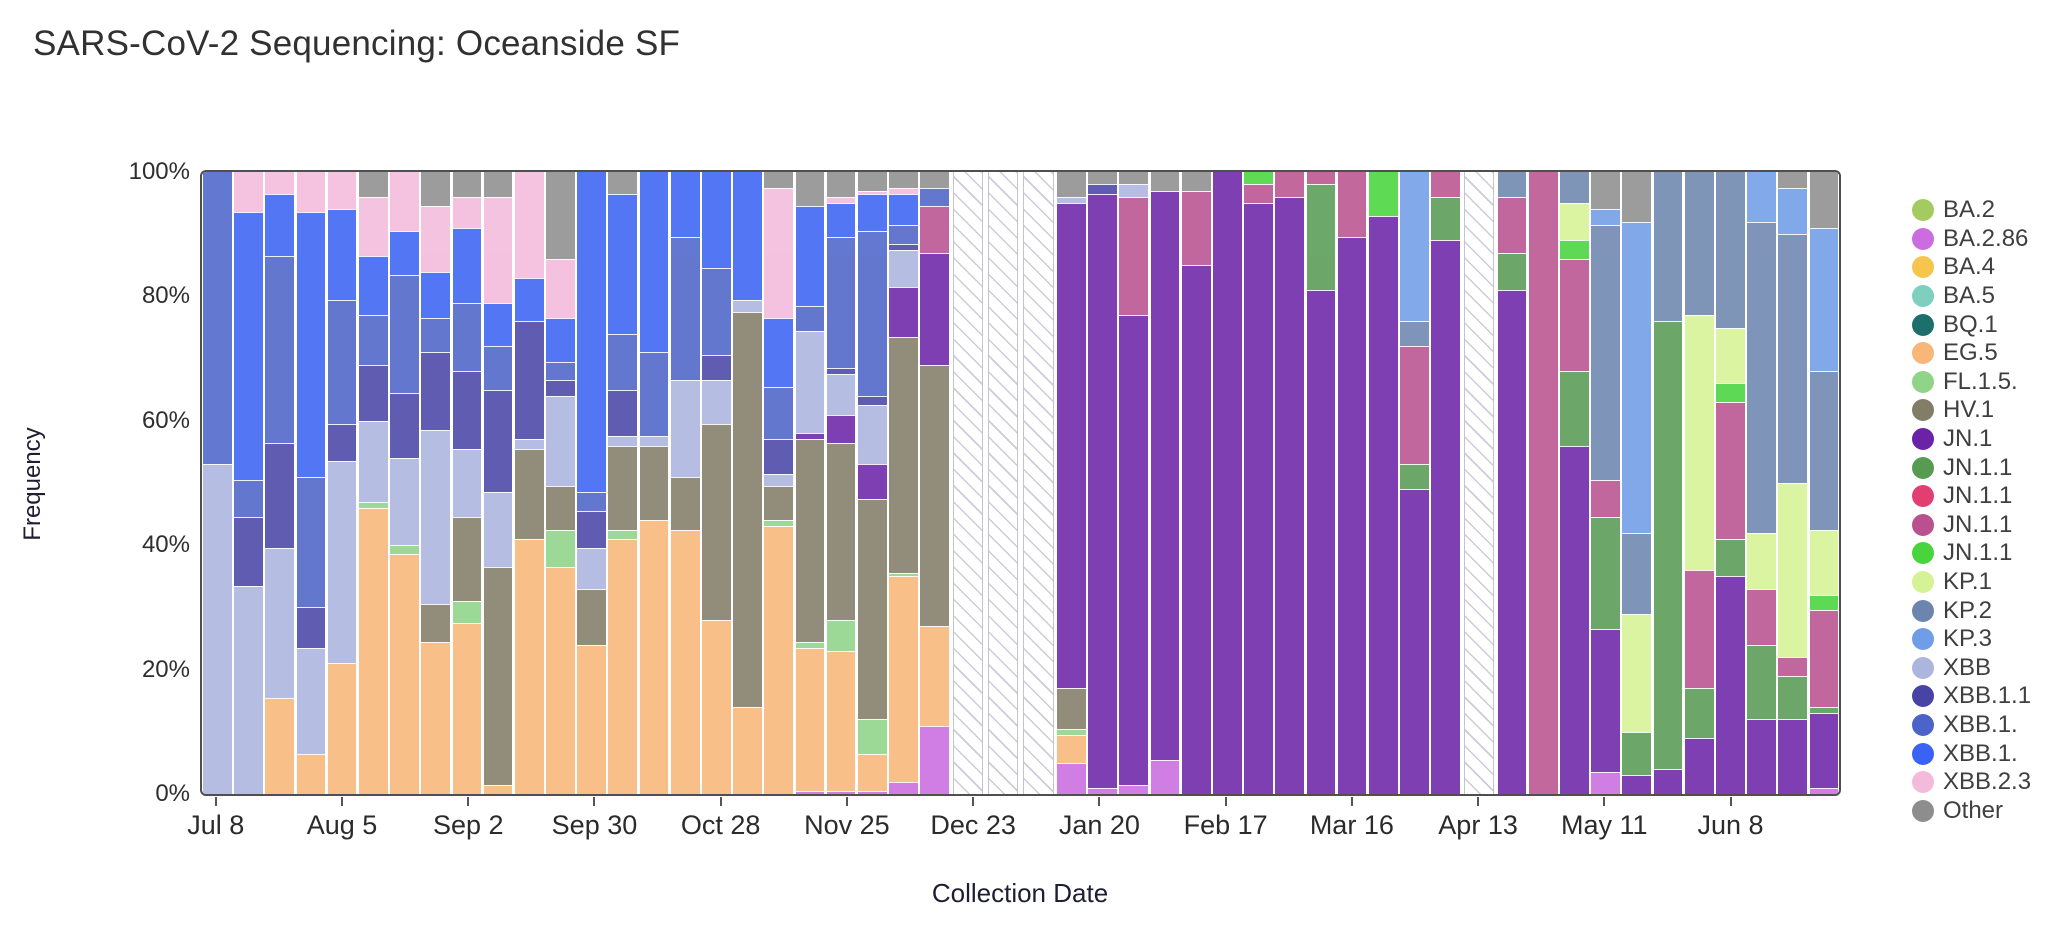 Image resolution: width=2050 pixels, height=930 pixels. I want to click on legend-item: Other, so click(1971, 810).